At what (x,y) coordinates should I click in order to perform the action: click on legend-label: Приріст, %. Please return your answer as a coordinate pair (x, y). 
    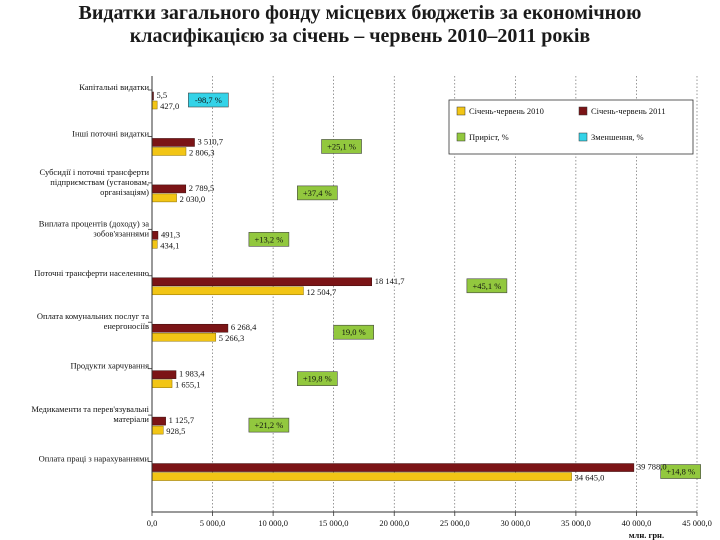
    Looking at the image, I should click on (489, 137).